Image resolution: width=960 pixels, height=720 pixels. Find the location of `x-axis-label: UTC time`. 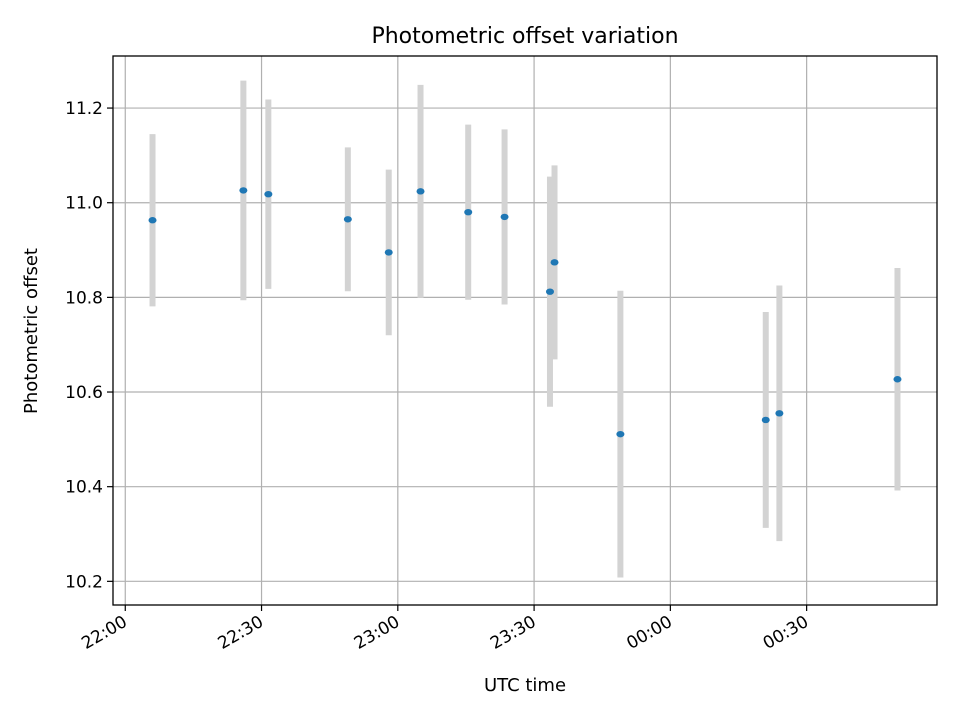

x-axis-label: UTC time is located at coordinates (525, 685).